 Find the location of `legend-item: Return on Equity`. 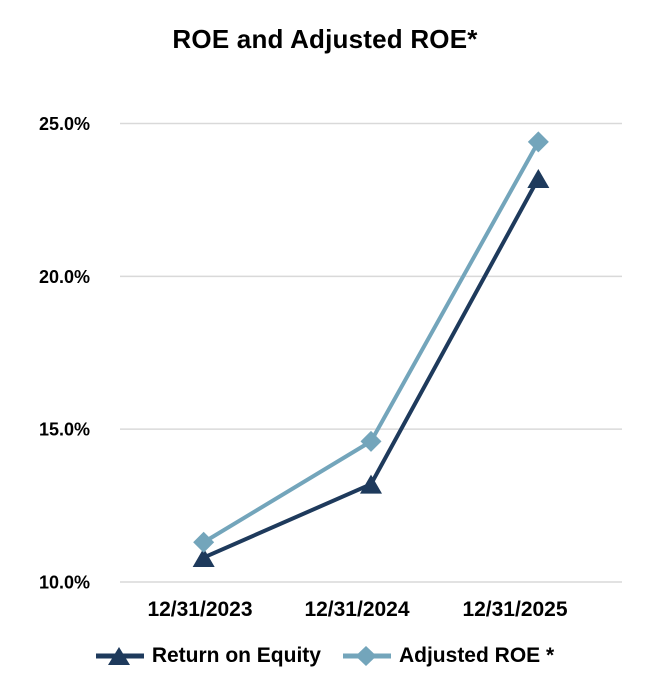

legend-item: Return on Equity is located at coordinates (208, 656).